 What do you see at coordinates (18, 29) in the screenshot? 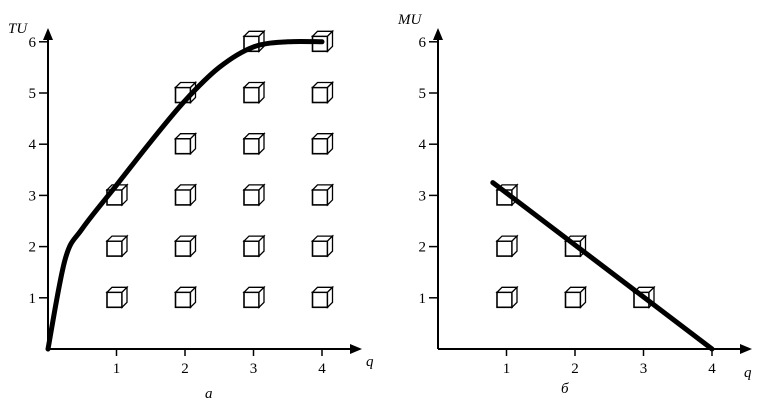
I see `y-axis-title: TU` at bounding box center [18, 29].